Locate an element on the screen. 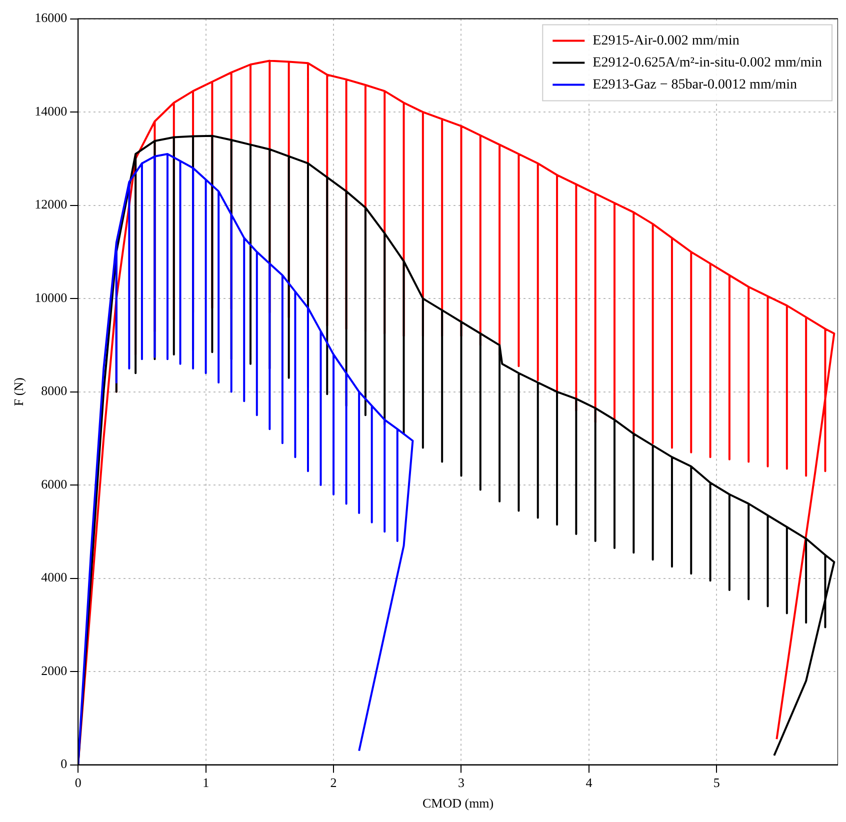  x-tick-label: 5 is located at coordinates (716, 782).